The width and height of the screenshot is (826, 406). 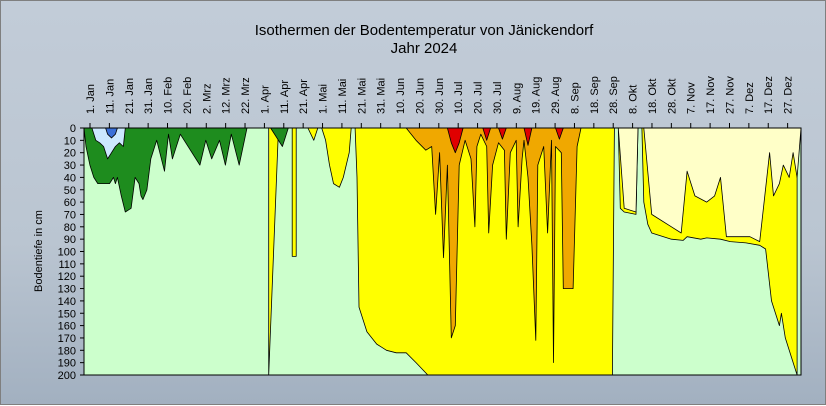 I want to click on y-tick-label: 160, so click(x=67, y=327).